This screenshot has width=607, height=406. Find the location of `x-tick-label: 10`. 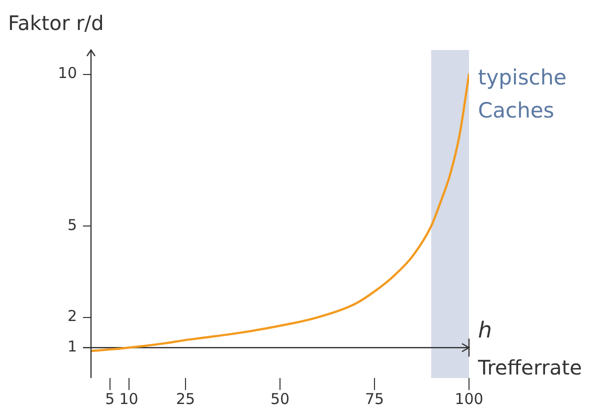

x-tick-label: 10 is located at coordinates (128, 398).